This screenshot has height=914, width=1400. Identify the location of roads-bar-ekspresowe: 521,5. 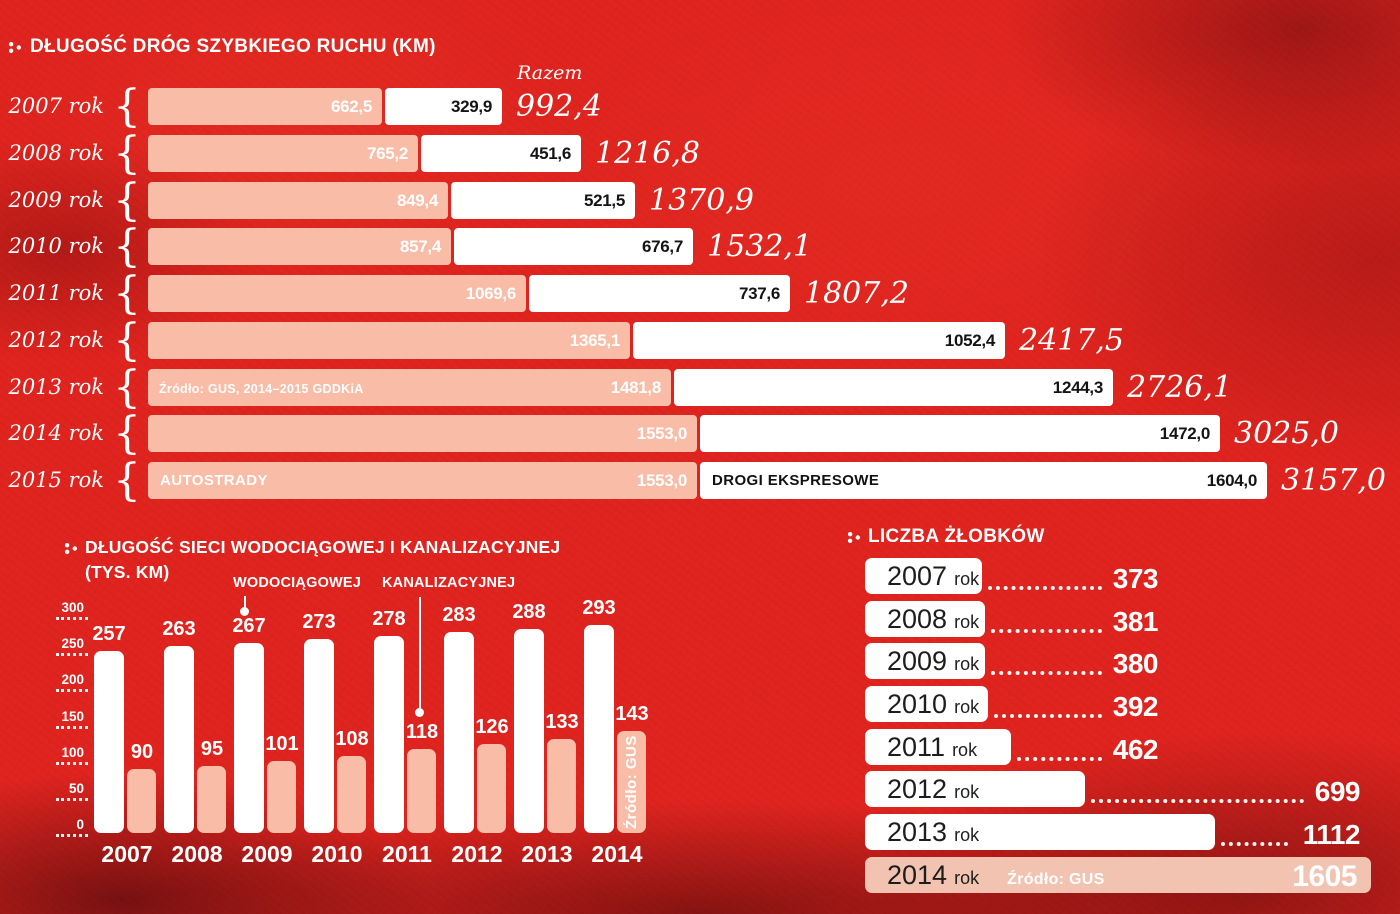
(543, 200).